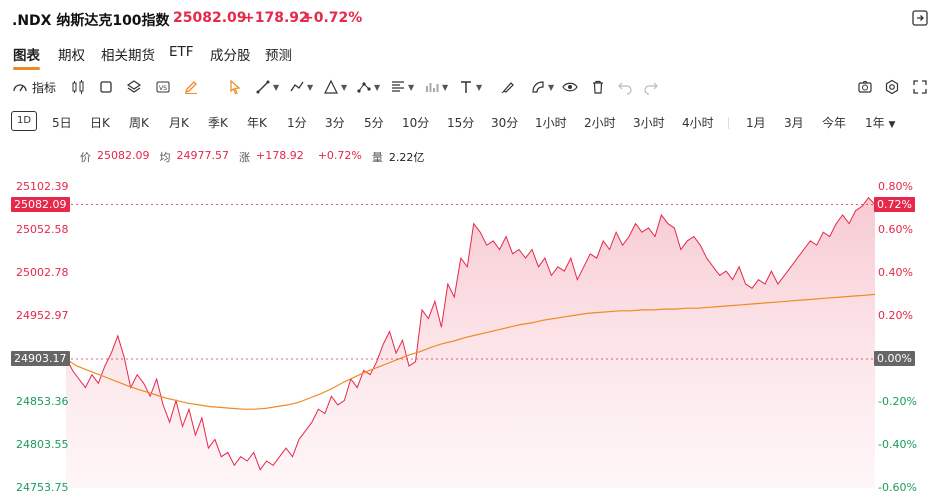  I want to click on drawing-toolbar: 指标 VS ▼ ▼ ▼ ▼ ▼ ▼ ▼ ▼, so click(469, 87).